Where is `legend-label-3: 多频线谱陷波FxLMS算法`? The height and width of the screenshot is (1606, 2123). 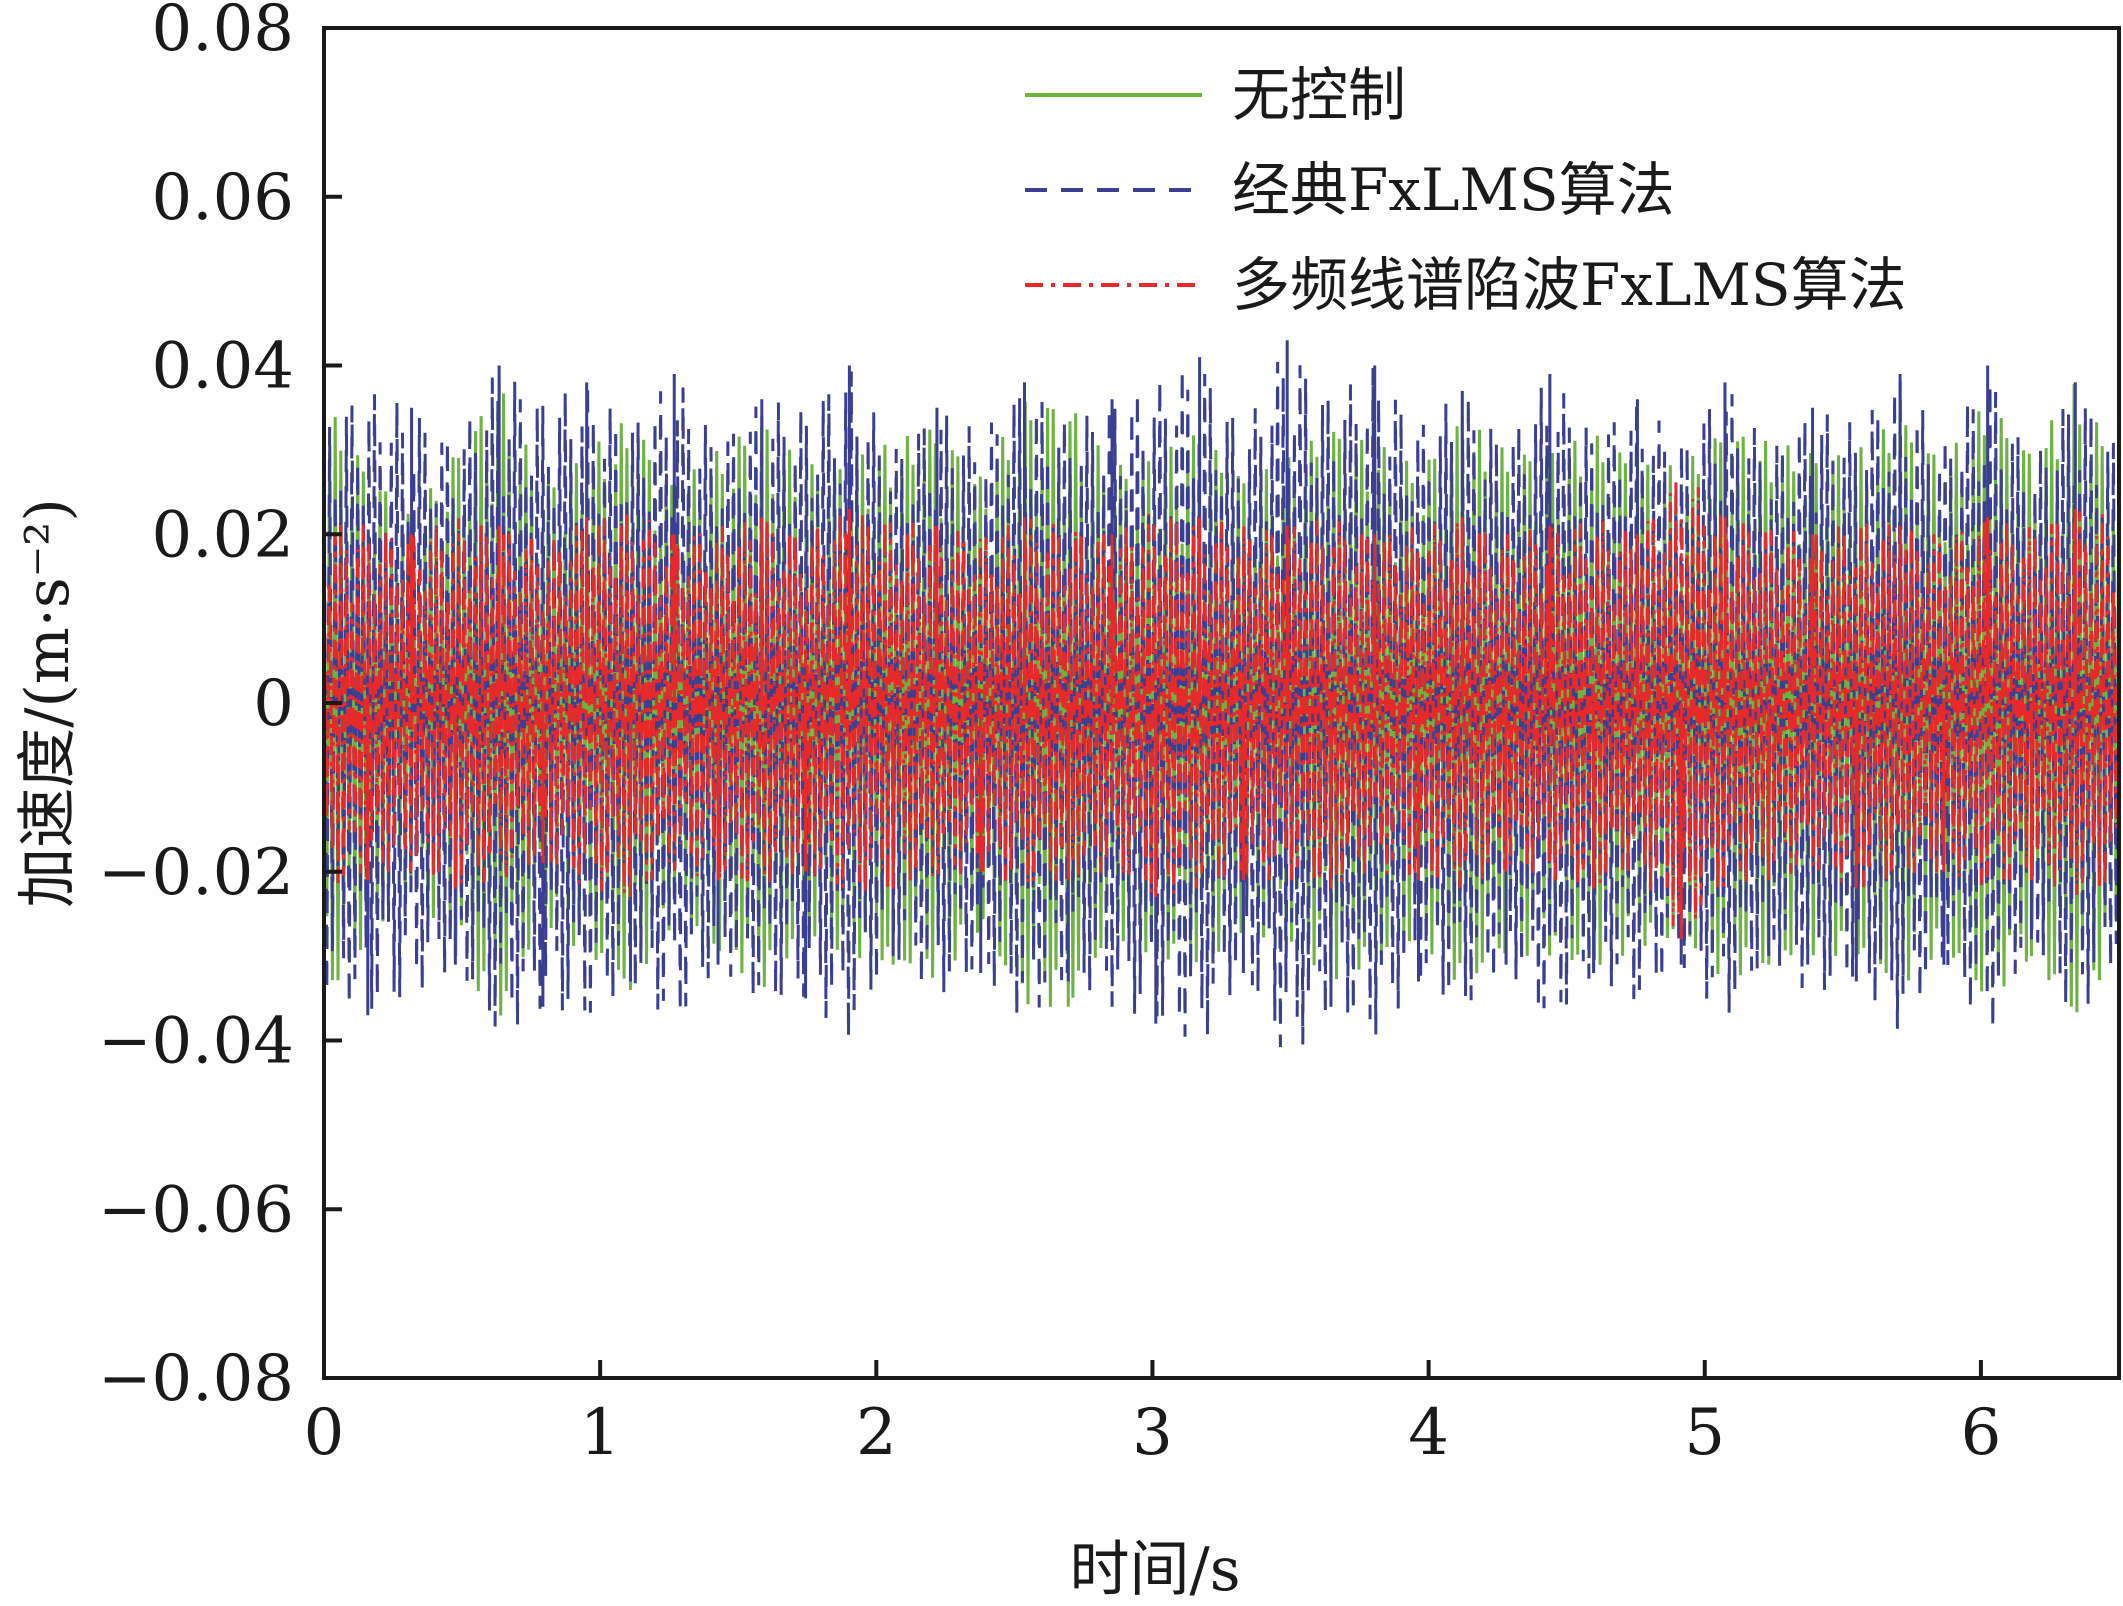
legend-label-3: 多频线谱陷波FxLMS算法 is located at coordinates (1569, 285).